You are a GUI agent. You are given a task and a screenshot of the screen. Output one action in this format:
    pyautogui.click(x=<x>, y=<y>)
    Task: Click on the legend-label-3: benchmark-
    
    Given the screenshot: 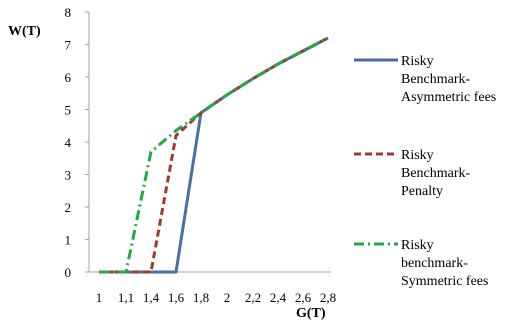 What is the action you would take?
    pyautogui.click(x=434, y=263)
    